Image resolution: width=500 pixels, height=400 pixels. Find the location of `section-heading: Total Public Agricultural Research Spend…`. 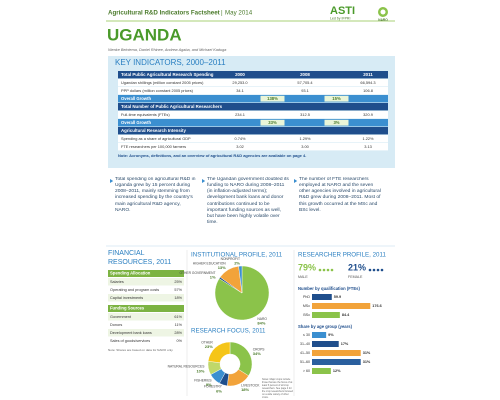

section-heading: Total Public Agricultural Research Spend… is located at coordinates (167, 74).